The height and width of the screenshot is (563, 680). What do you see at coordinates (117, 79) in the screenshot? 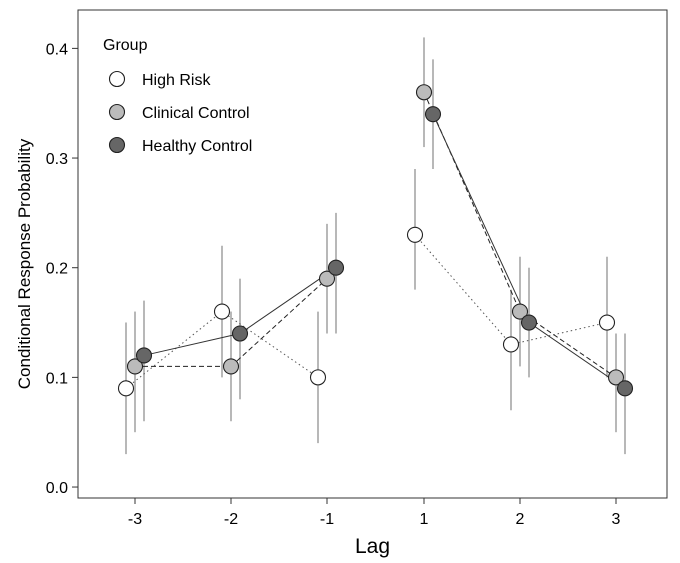
I see `legend-marker-high-risk` at bounding box center [117, 79].